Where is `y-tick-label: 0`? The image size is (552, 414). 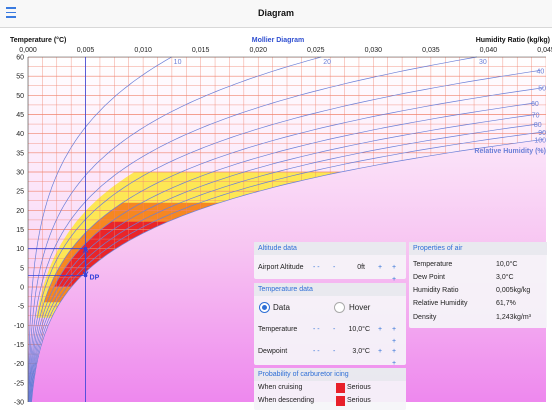 y-tick-label: 0 is located at coordinates (22, 288).